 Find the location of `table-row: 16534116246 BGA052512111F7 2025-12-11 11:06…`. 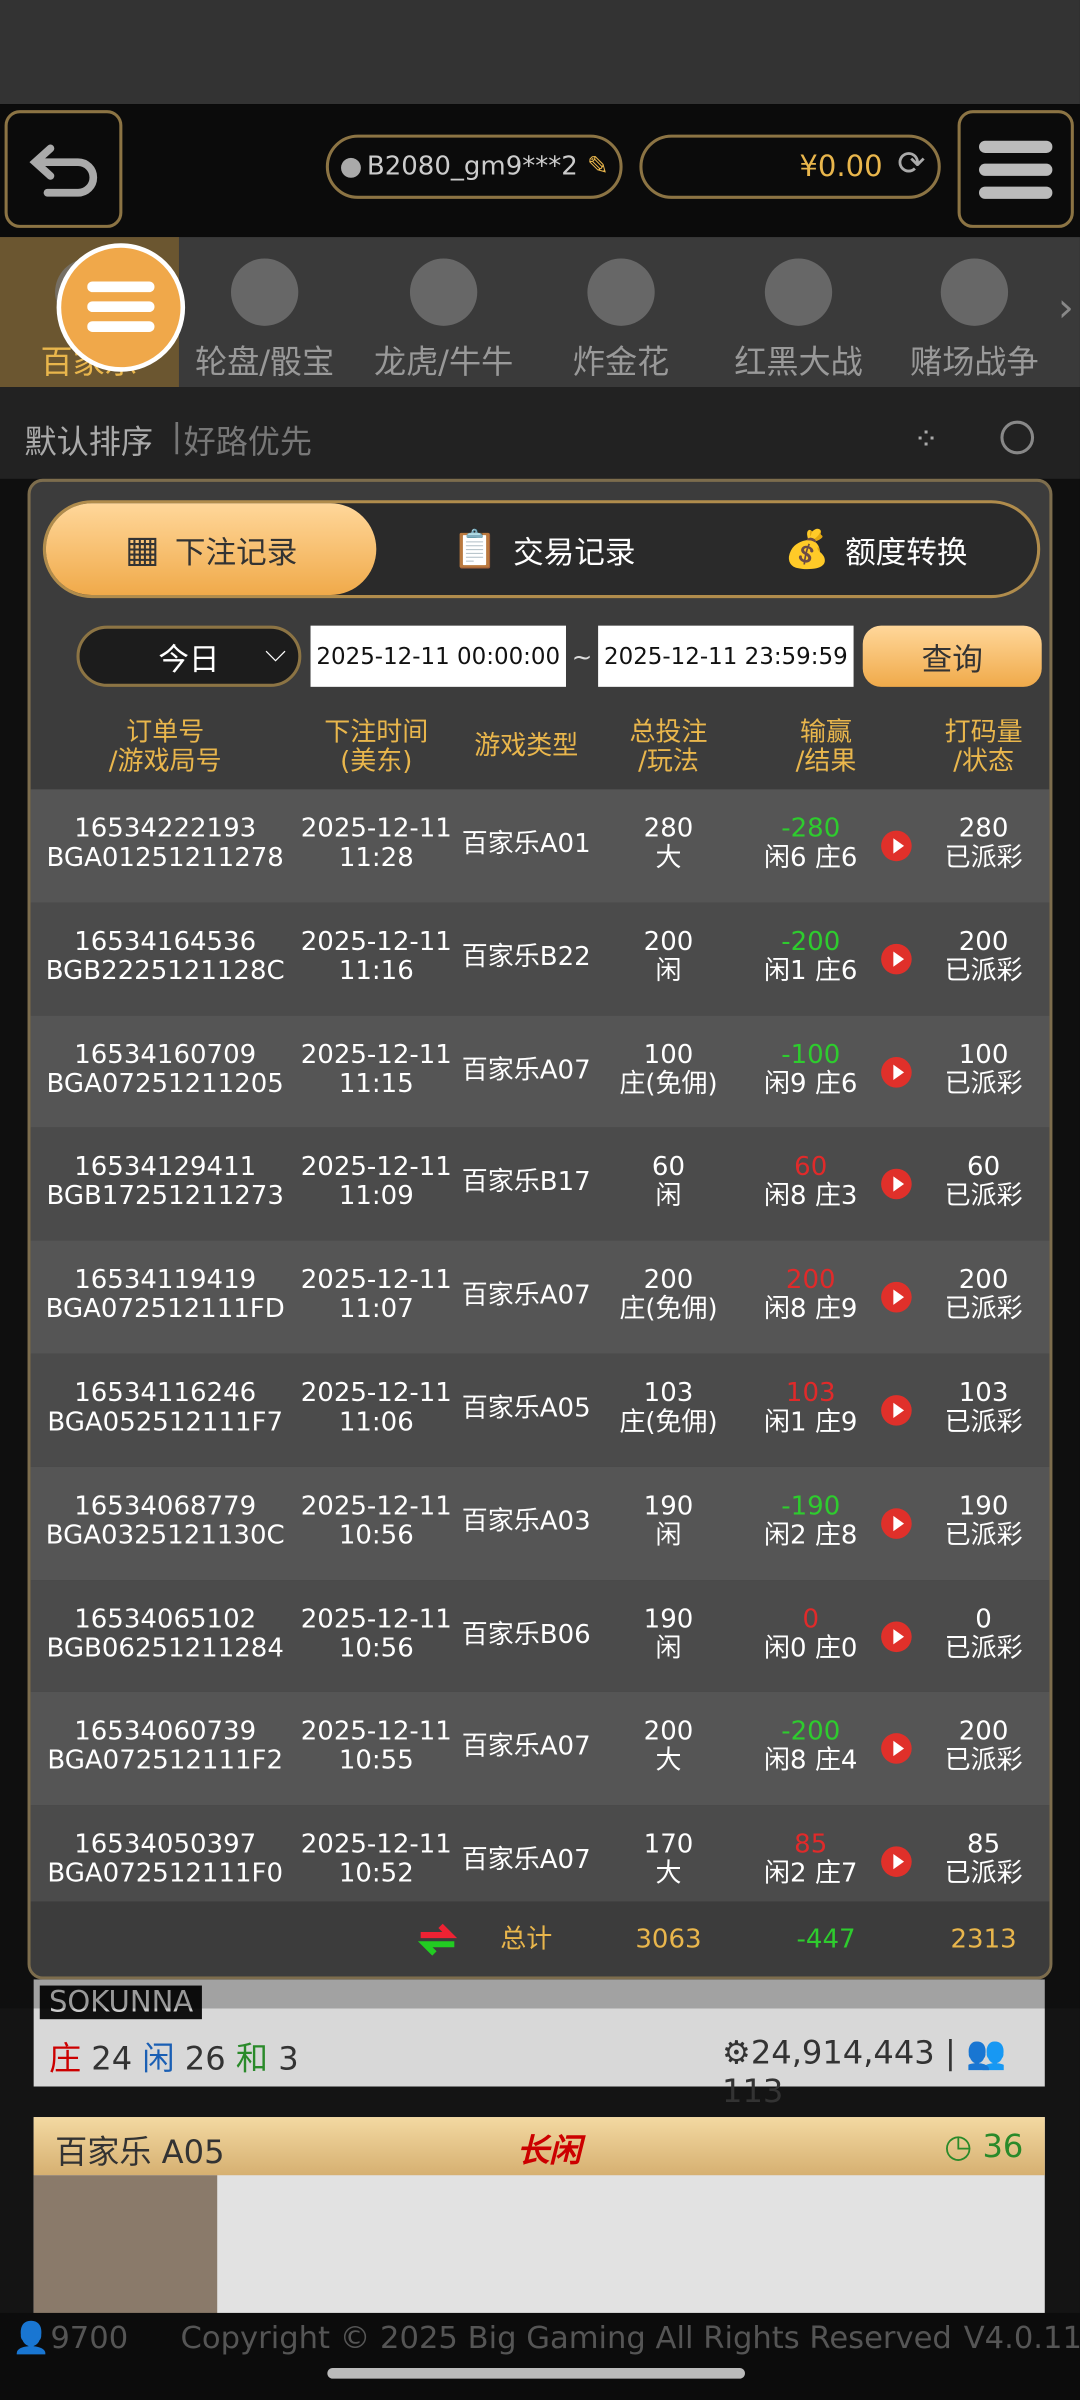

table-row: 16534116246 BGA052512111F7 2025-12-11 11:06… is located at coordinates (540, 1410).